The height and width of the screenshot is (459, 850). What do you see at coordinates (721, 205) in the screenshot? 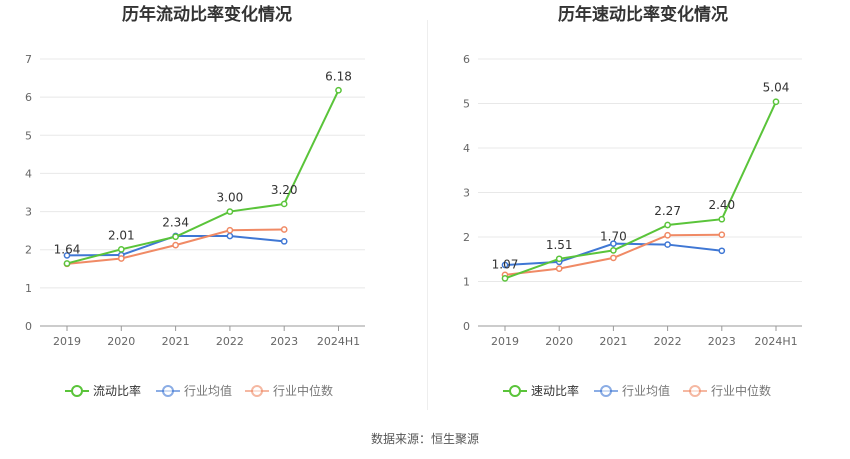
I see `data-label: 2.40` at bounding box center [721, 205].